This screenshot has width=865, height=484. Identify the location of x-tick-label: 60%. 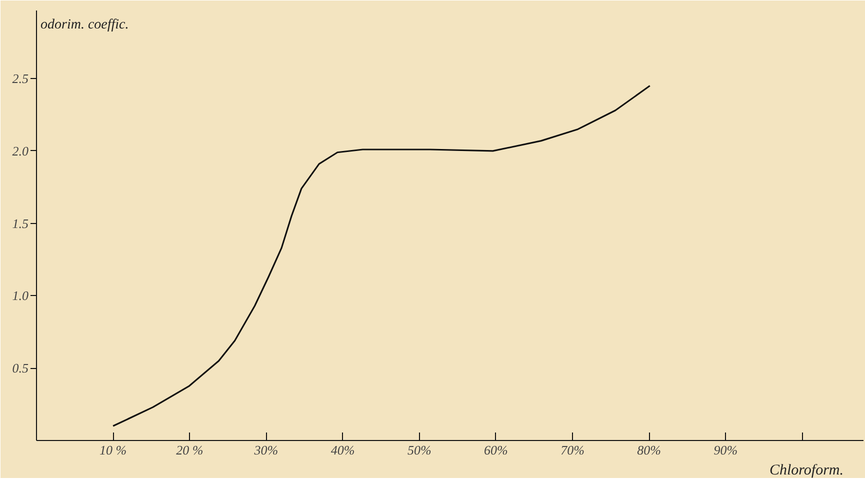
(496, 450).